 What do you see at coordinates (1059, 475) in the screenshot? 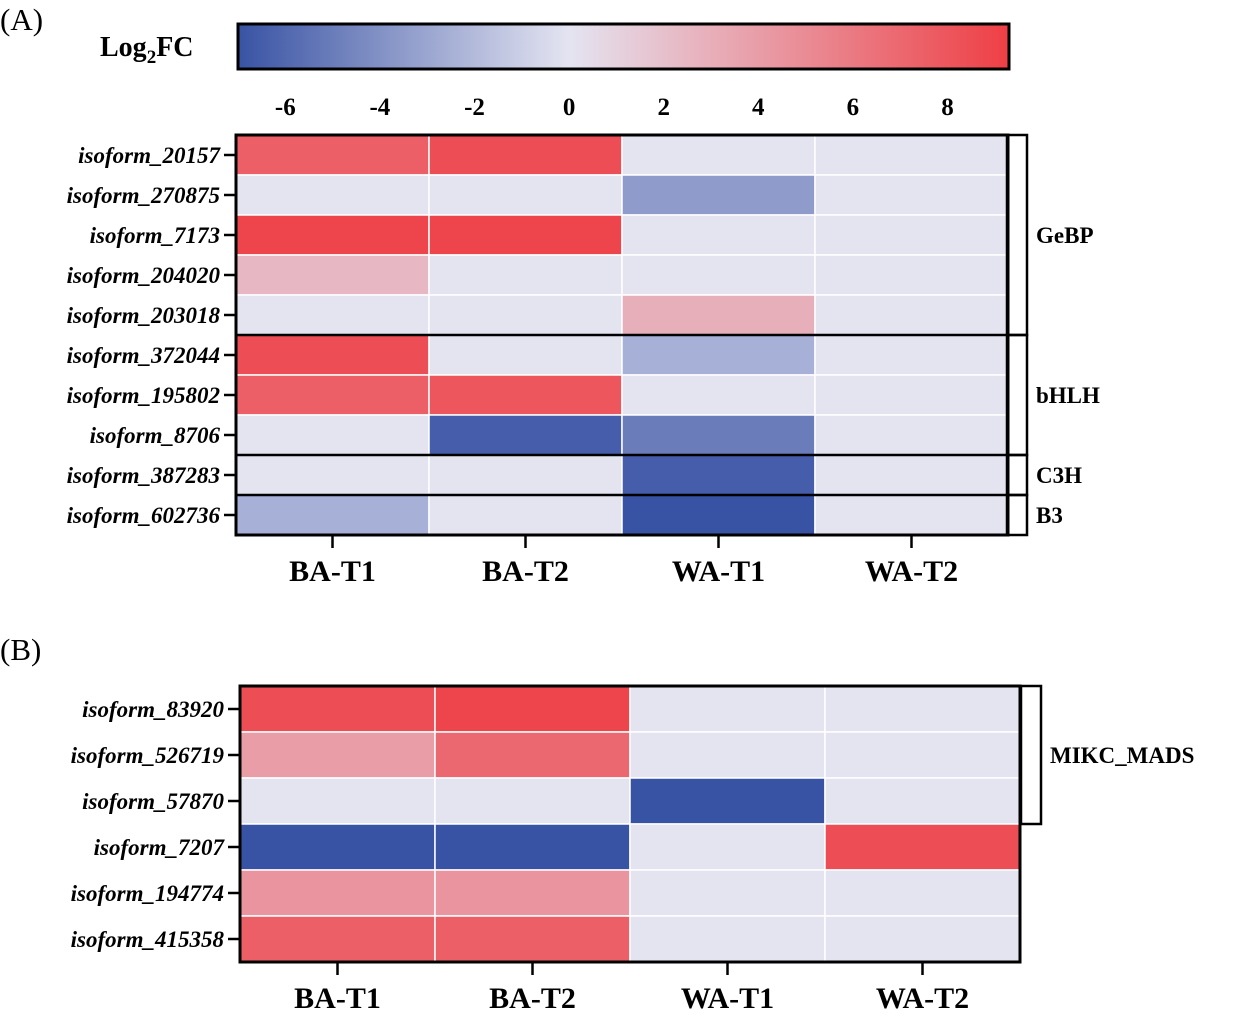
I see `group-label: C3H` at bounding box center [1059, 475].